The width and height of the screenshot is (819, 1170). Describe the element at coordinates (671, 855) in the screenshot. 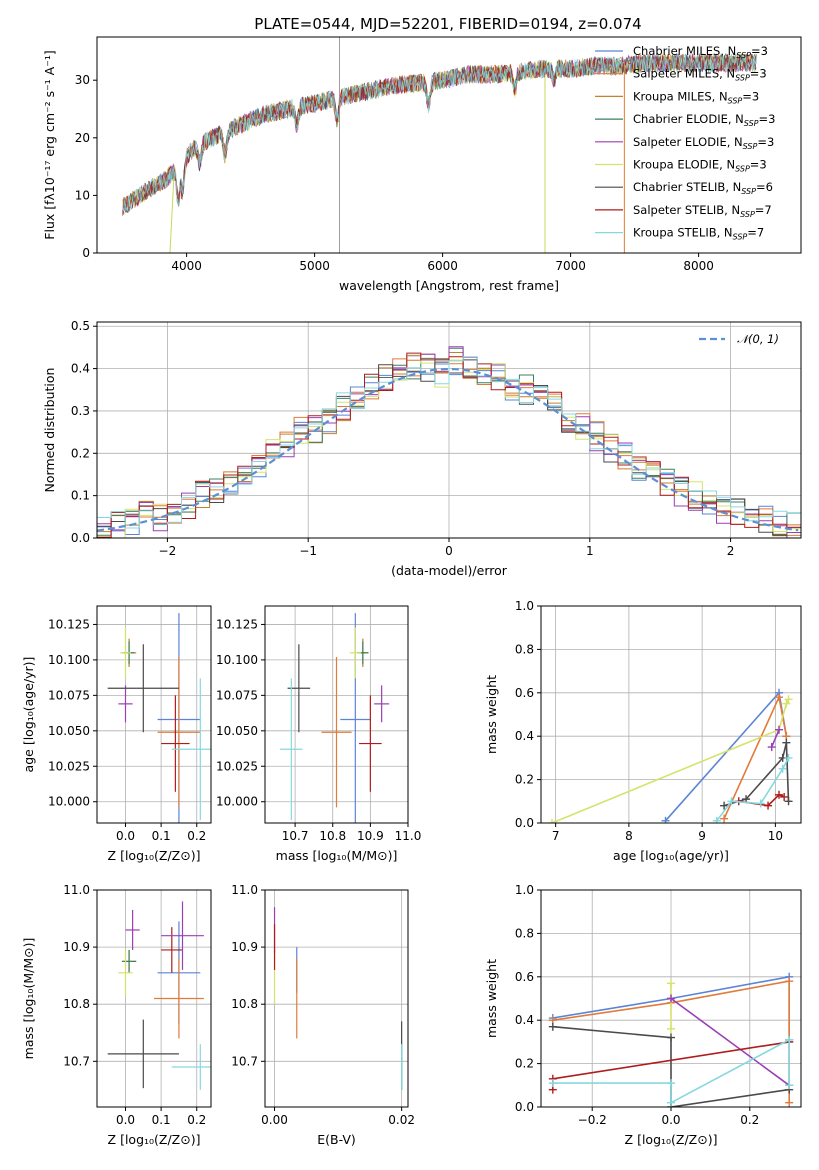

I see `x-axis-label: age [log₁₀(age/yr)]` at that location.